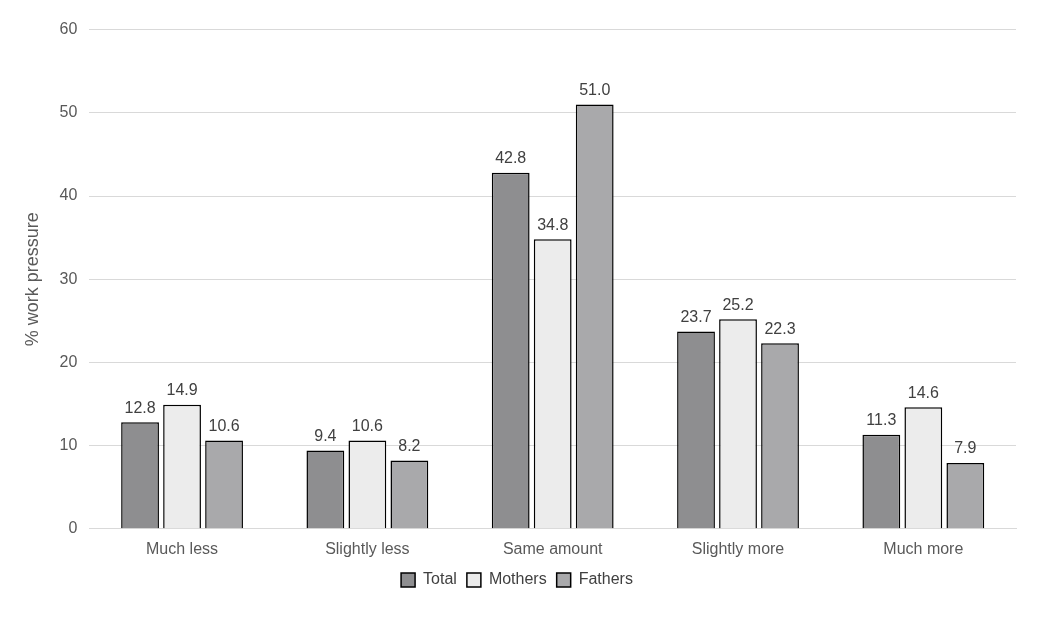  Describe the element at coordinates (73, 528) in the screenshot. I see `y-tick-label: 0` at that location.